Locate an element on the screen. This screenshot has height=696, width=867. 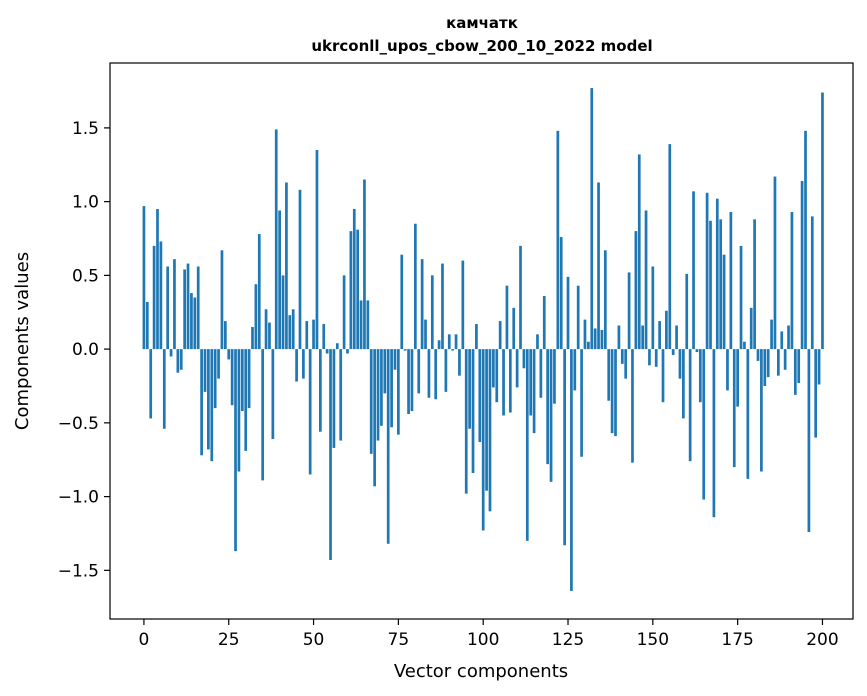
x-tick-label: 0 is located at coordinates (144, 640).